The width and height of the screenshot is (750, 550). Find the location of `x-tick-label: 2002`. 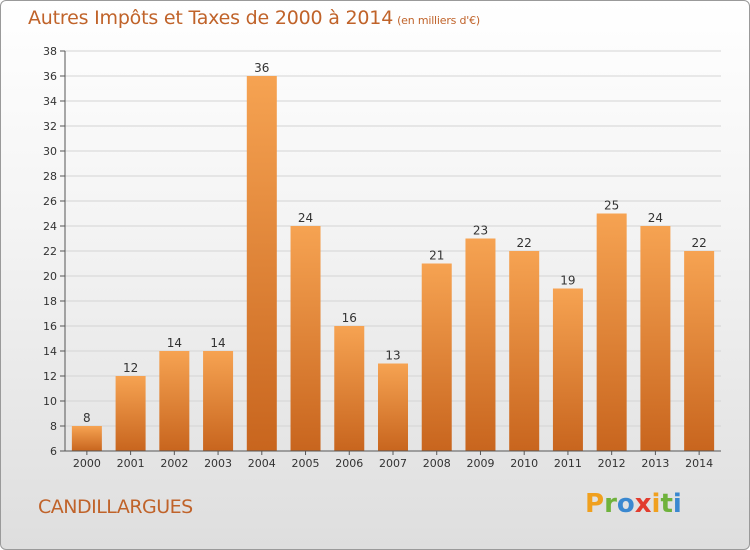

x-tick-label: 2002 is located at coordinates (174, 463).